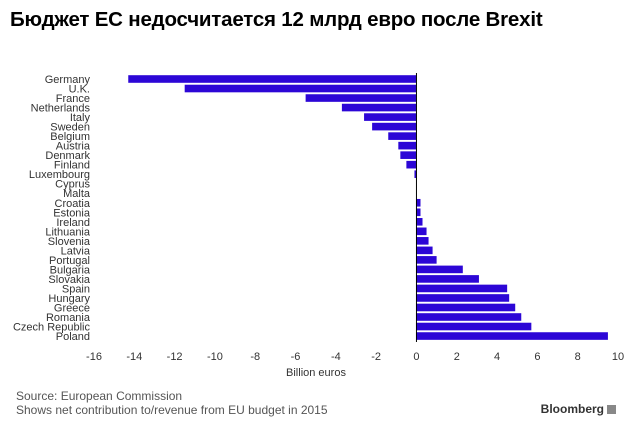 The width and height of the screenshot is (640, 432). Describe the element at coordinates (416, 357) in the screenshot. I see `x-tick-label: 0` at that location.